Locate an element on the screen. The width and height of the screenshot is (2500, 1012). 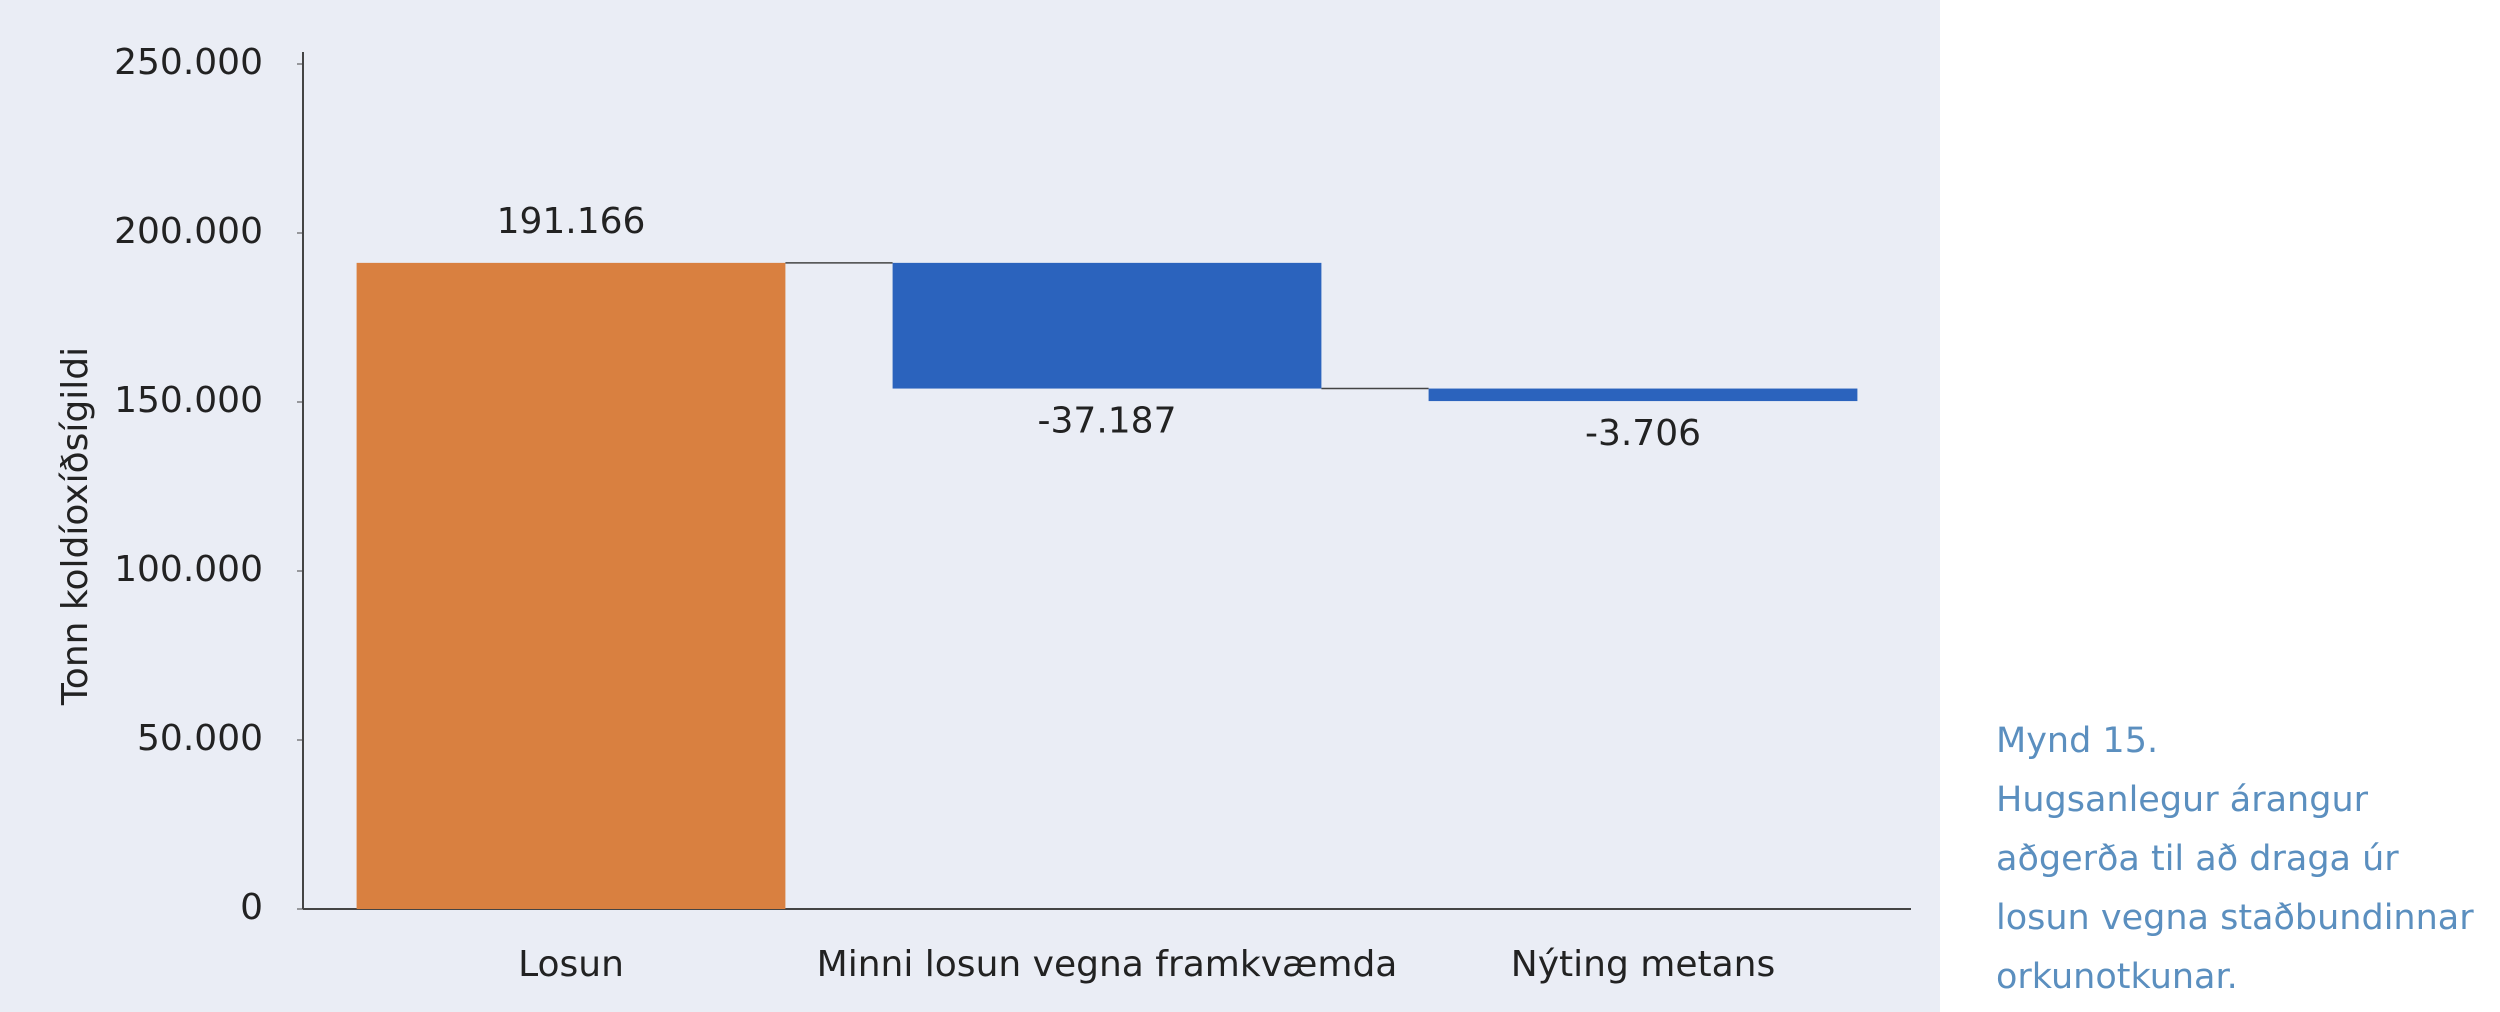
y-tick-label: 0 is located at coordinates (251, 907).